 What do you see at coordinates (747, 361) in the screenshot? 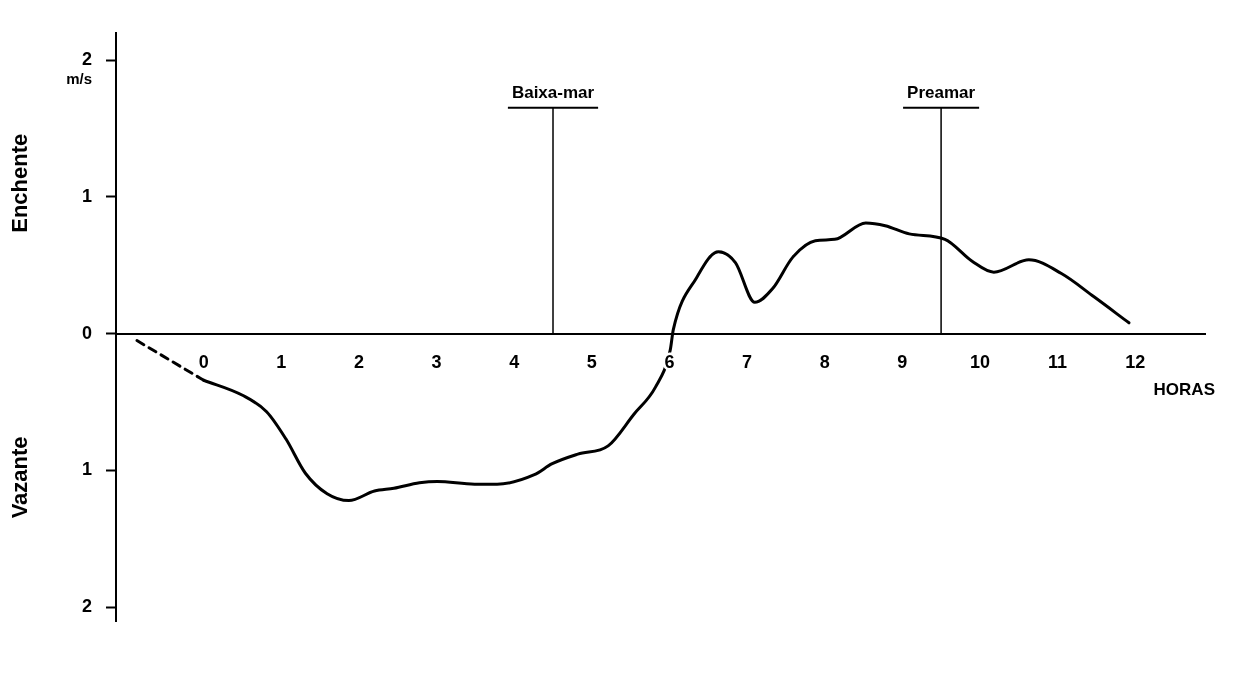
I see `x-tick-label: 7` at bounding box center [747, 361].